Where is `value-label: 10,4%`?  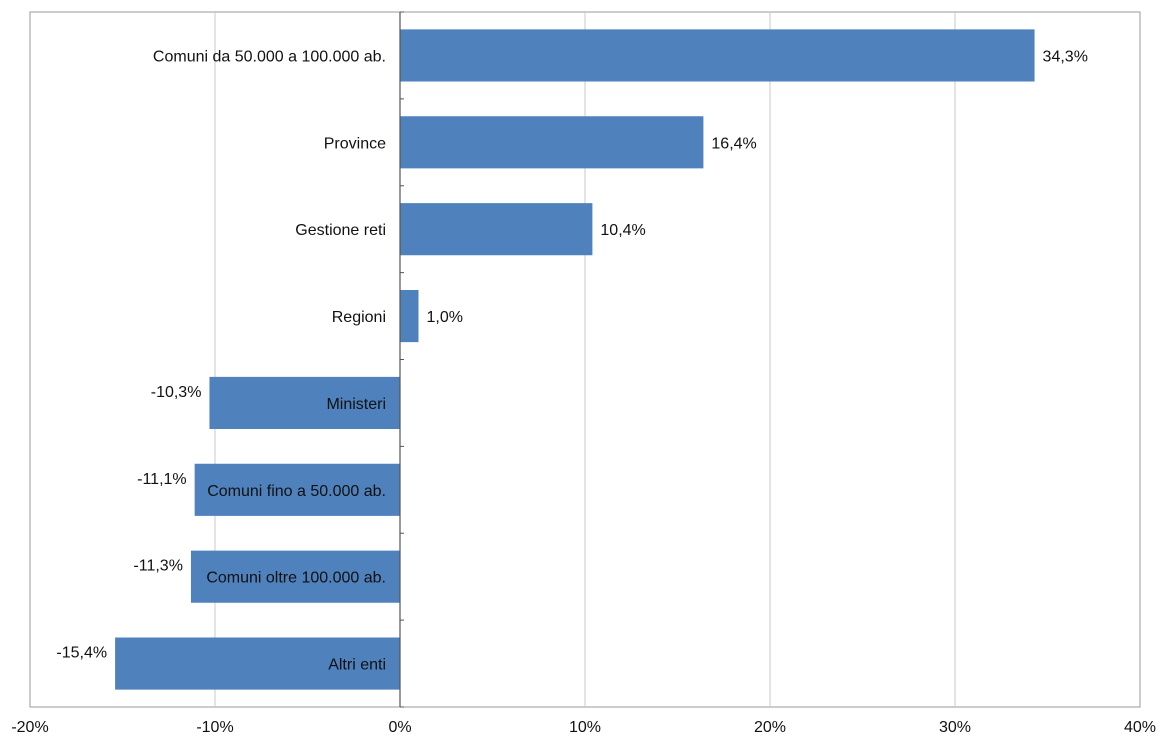
value-label: 10,4% is located at coordinates (622, 230).